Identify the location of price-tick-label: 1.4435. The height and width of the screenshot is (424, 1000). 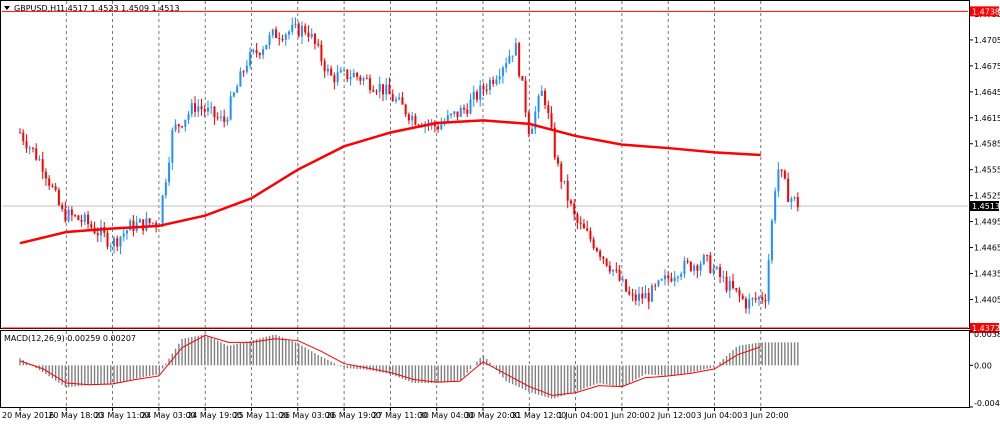
(987, 274).